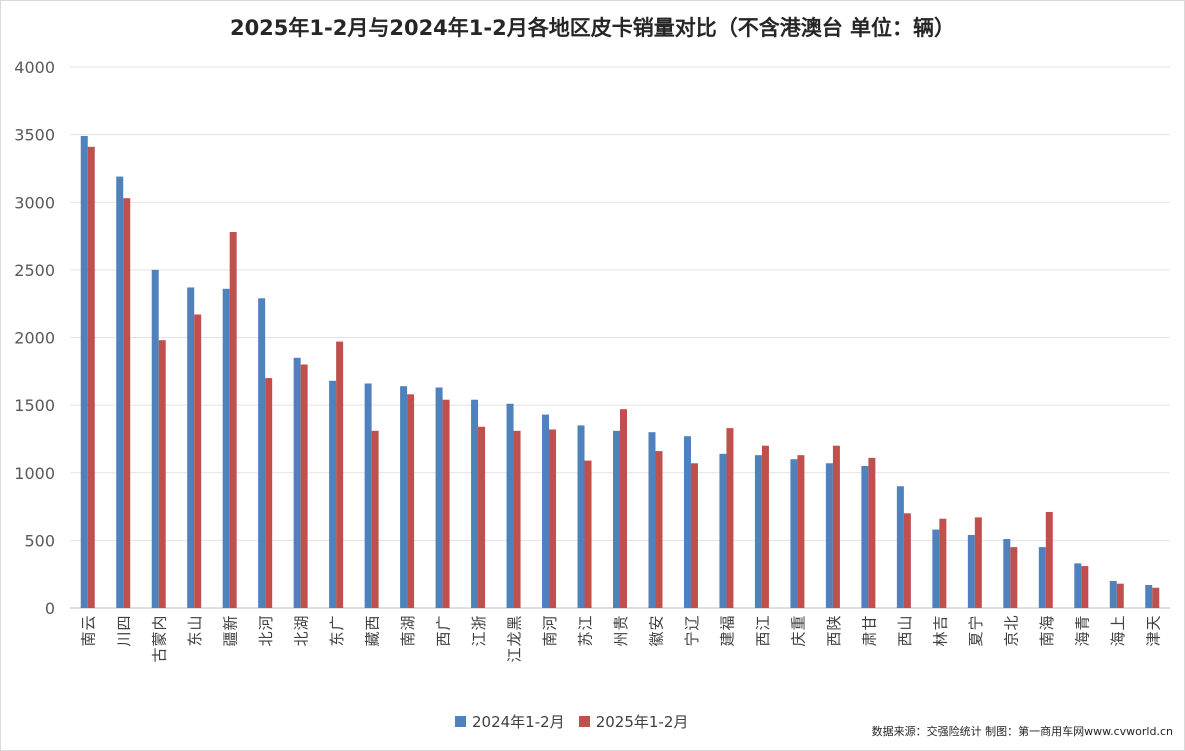  Describe the element at coordinates (34, 338) in the screenshot. I see `y-tick-label: 2000` at that location.